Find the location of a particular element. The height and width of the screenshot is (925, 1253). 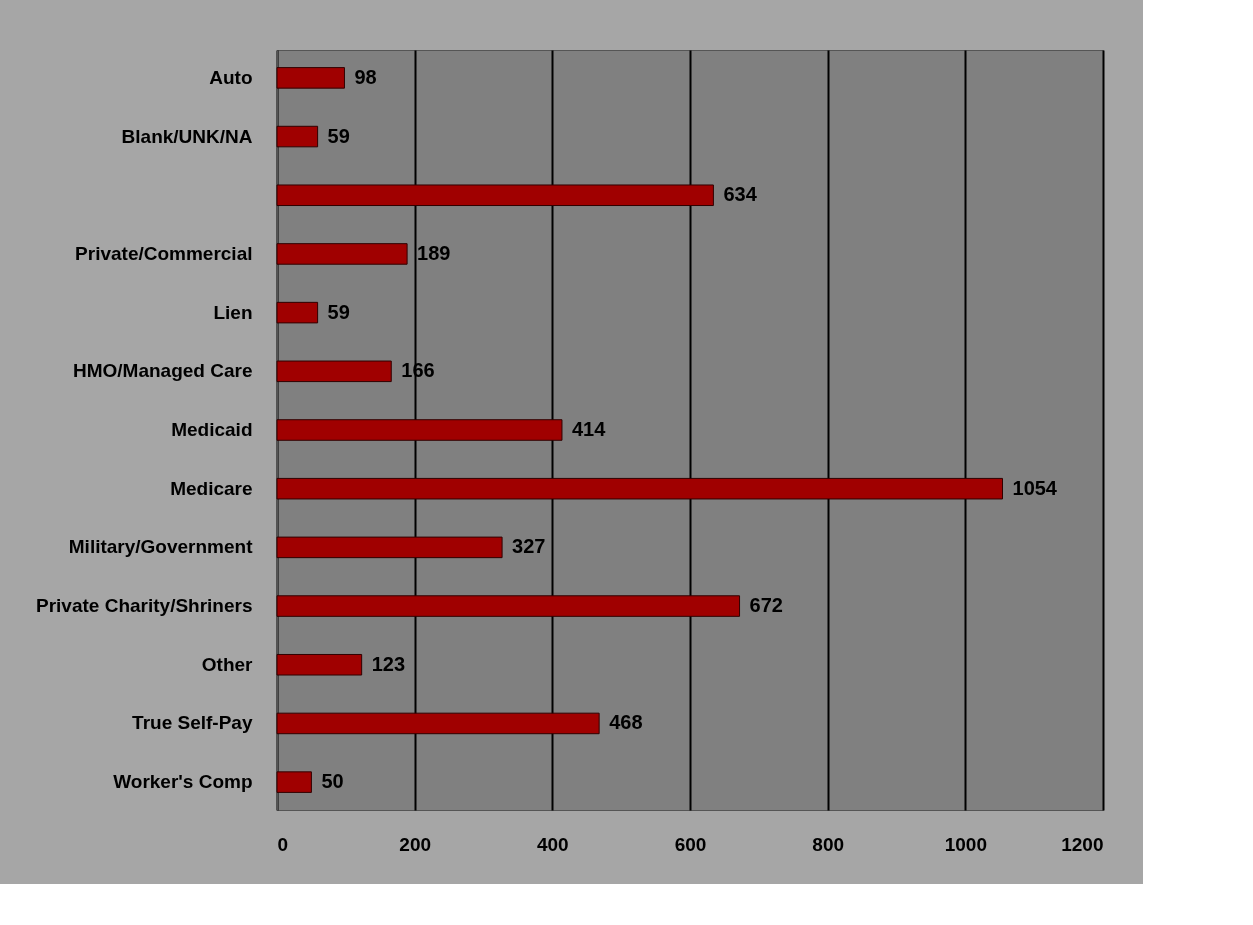

y-tick-label: Blank/UNK/NA is located at coordinates (187, 136).